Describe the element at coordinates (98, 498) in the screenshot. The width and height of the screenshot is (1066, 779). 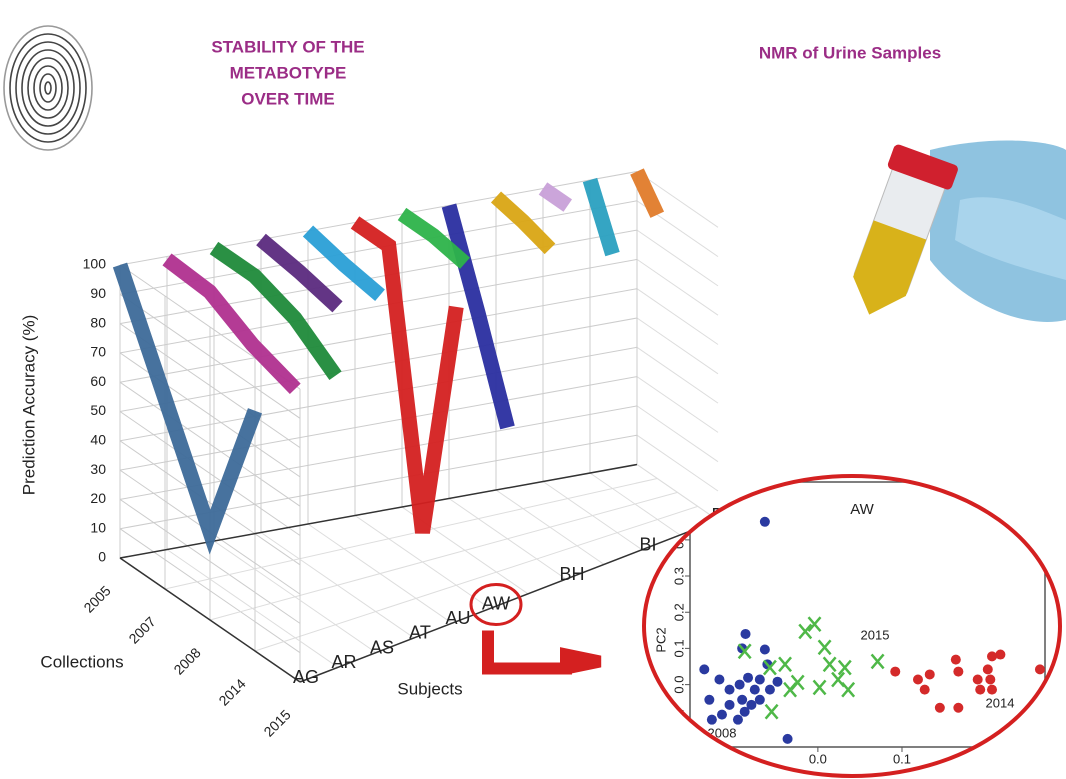
I see `y-tick-label: 20` at that location.